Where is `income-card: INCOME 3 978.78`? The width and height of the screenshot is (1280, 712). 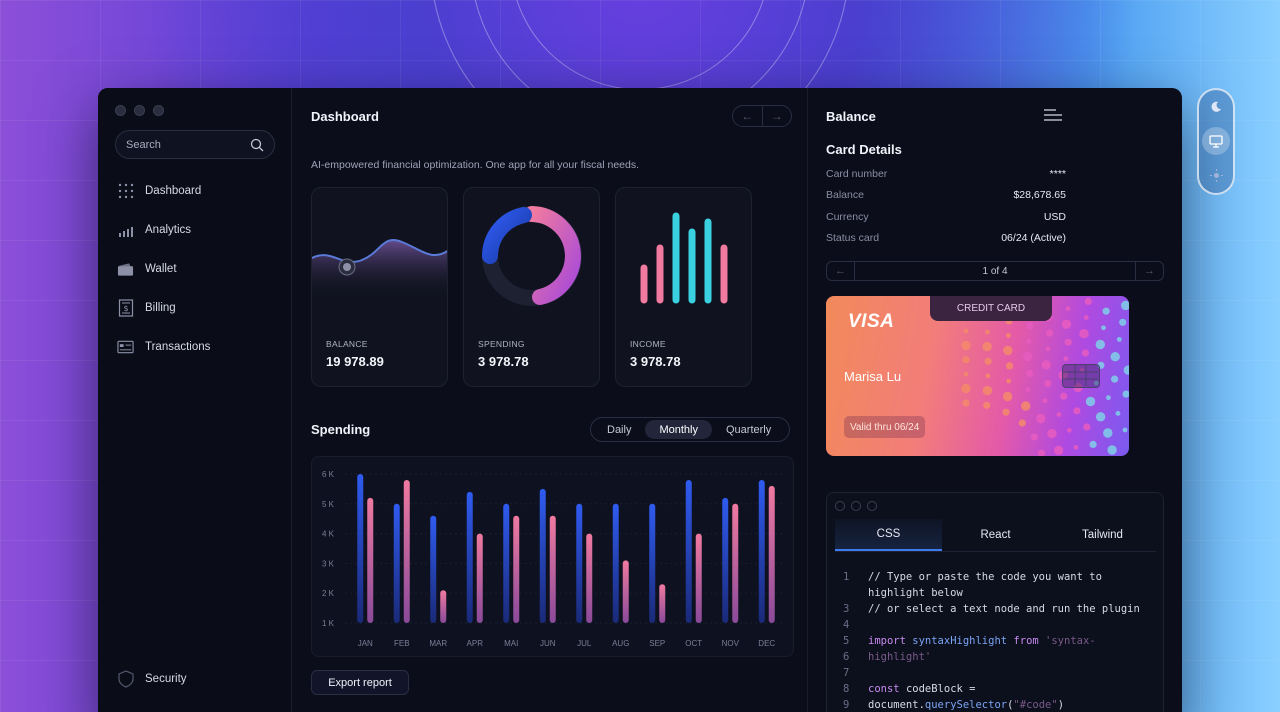
income-card: INCOME 3 978.78 is located at coordinates (683, 287).